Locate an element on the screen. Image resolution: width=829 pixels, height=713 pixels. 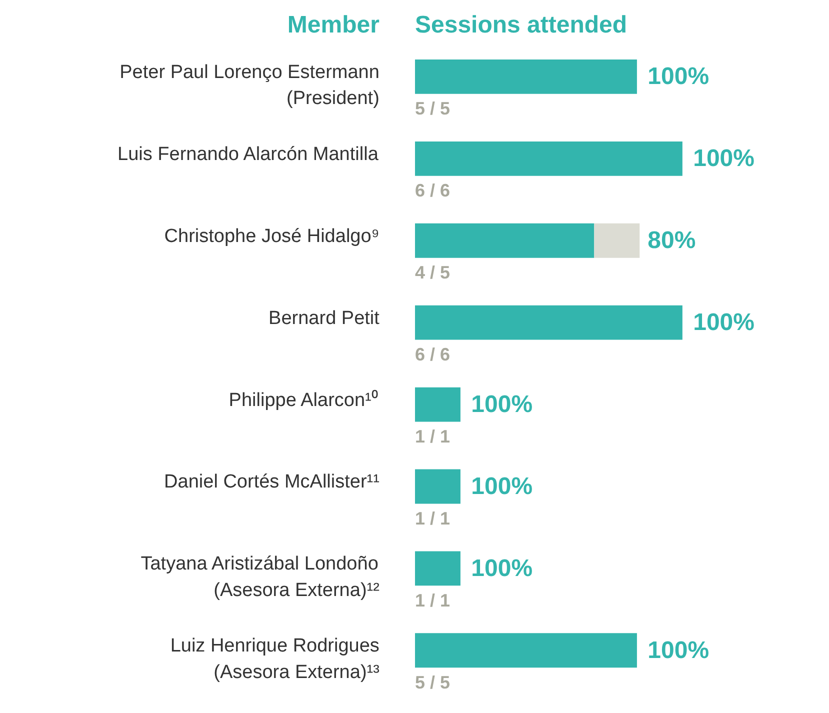
y-tick-label: Luis Fernando Alarcón Mantilla is located at coordinates (248, 154).